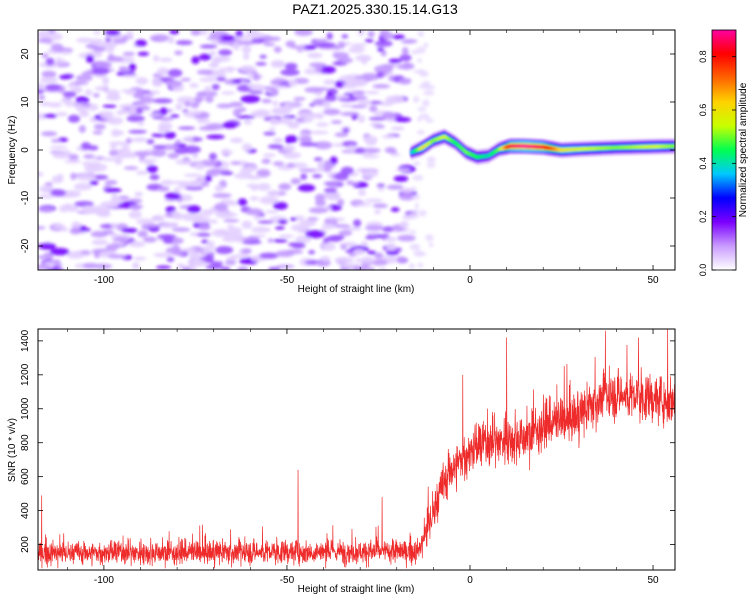 The image size is (750, 605). What do you see at coordinates (12, 450) in the screenshot?
I see `snr-y-label: SNR (10 * v/v)` at bounding box center [12, 450].